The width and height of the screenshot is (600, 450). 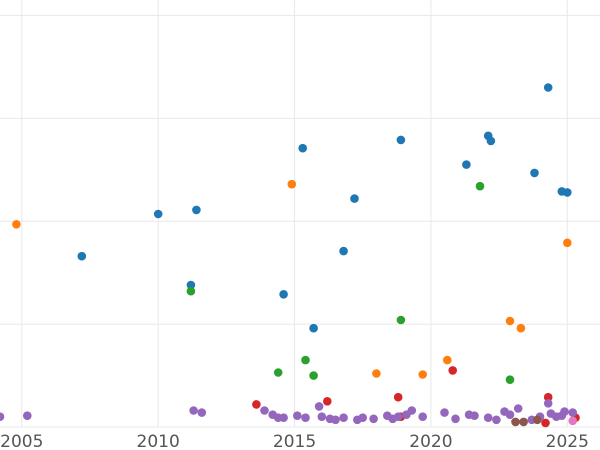 I want to click on x-tick-label: 2020, so click(x=430, y=441).